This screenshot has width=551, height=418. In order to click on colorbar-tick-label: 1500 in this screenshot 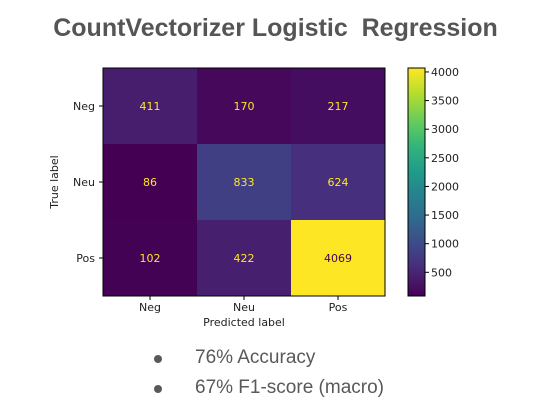, I will do `click(445, 215)`.